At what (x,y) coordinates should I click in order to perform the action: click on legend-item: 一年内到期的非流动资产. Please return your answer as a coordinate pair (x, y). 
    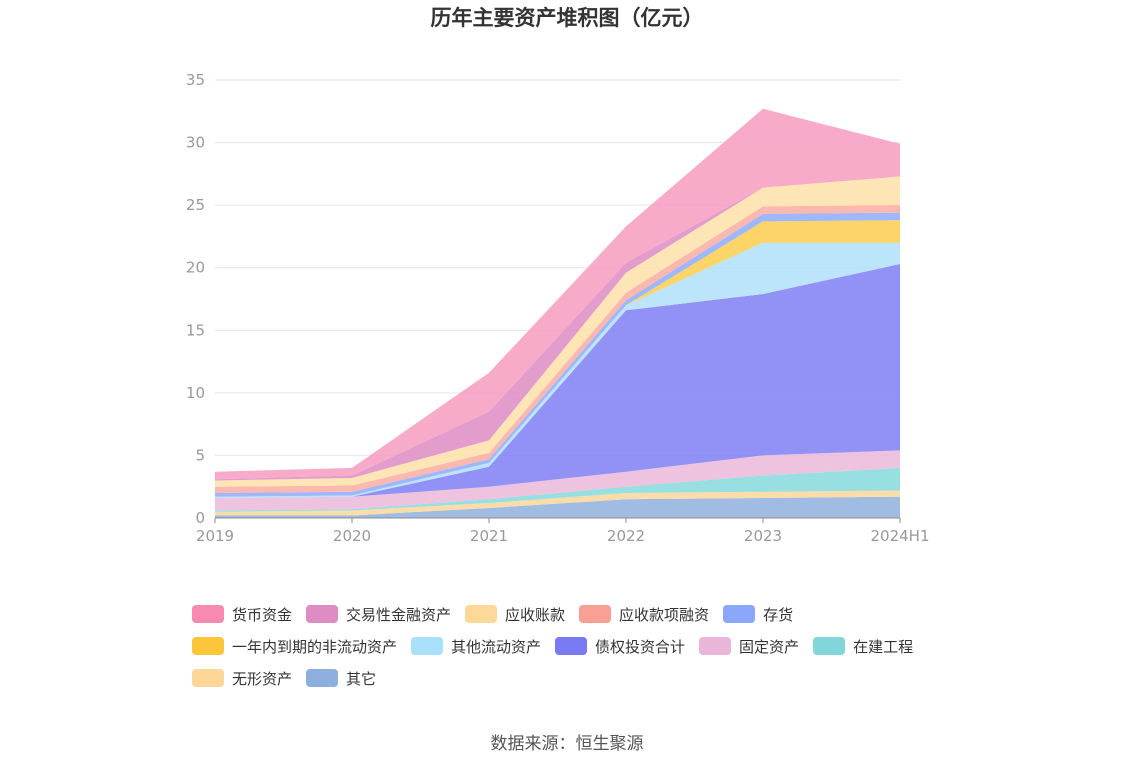
    Looking at the image, I should click on (294, 646).